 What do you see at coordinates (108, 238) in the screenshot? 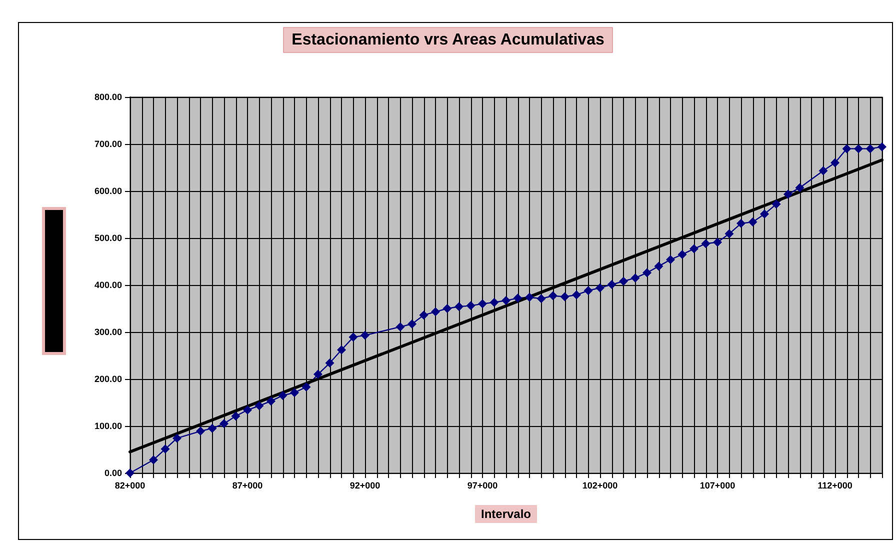
I see `y-tick-label: 500.00` at bounding box center [108, 238].